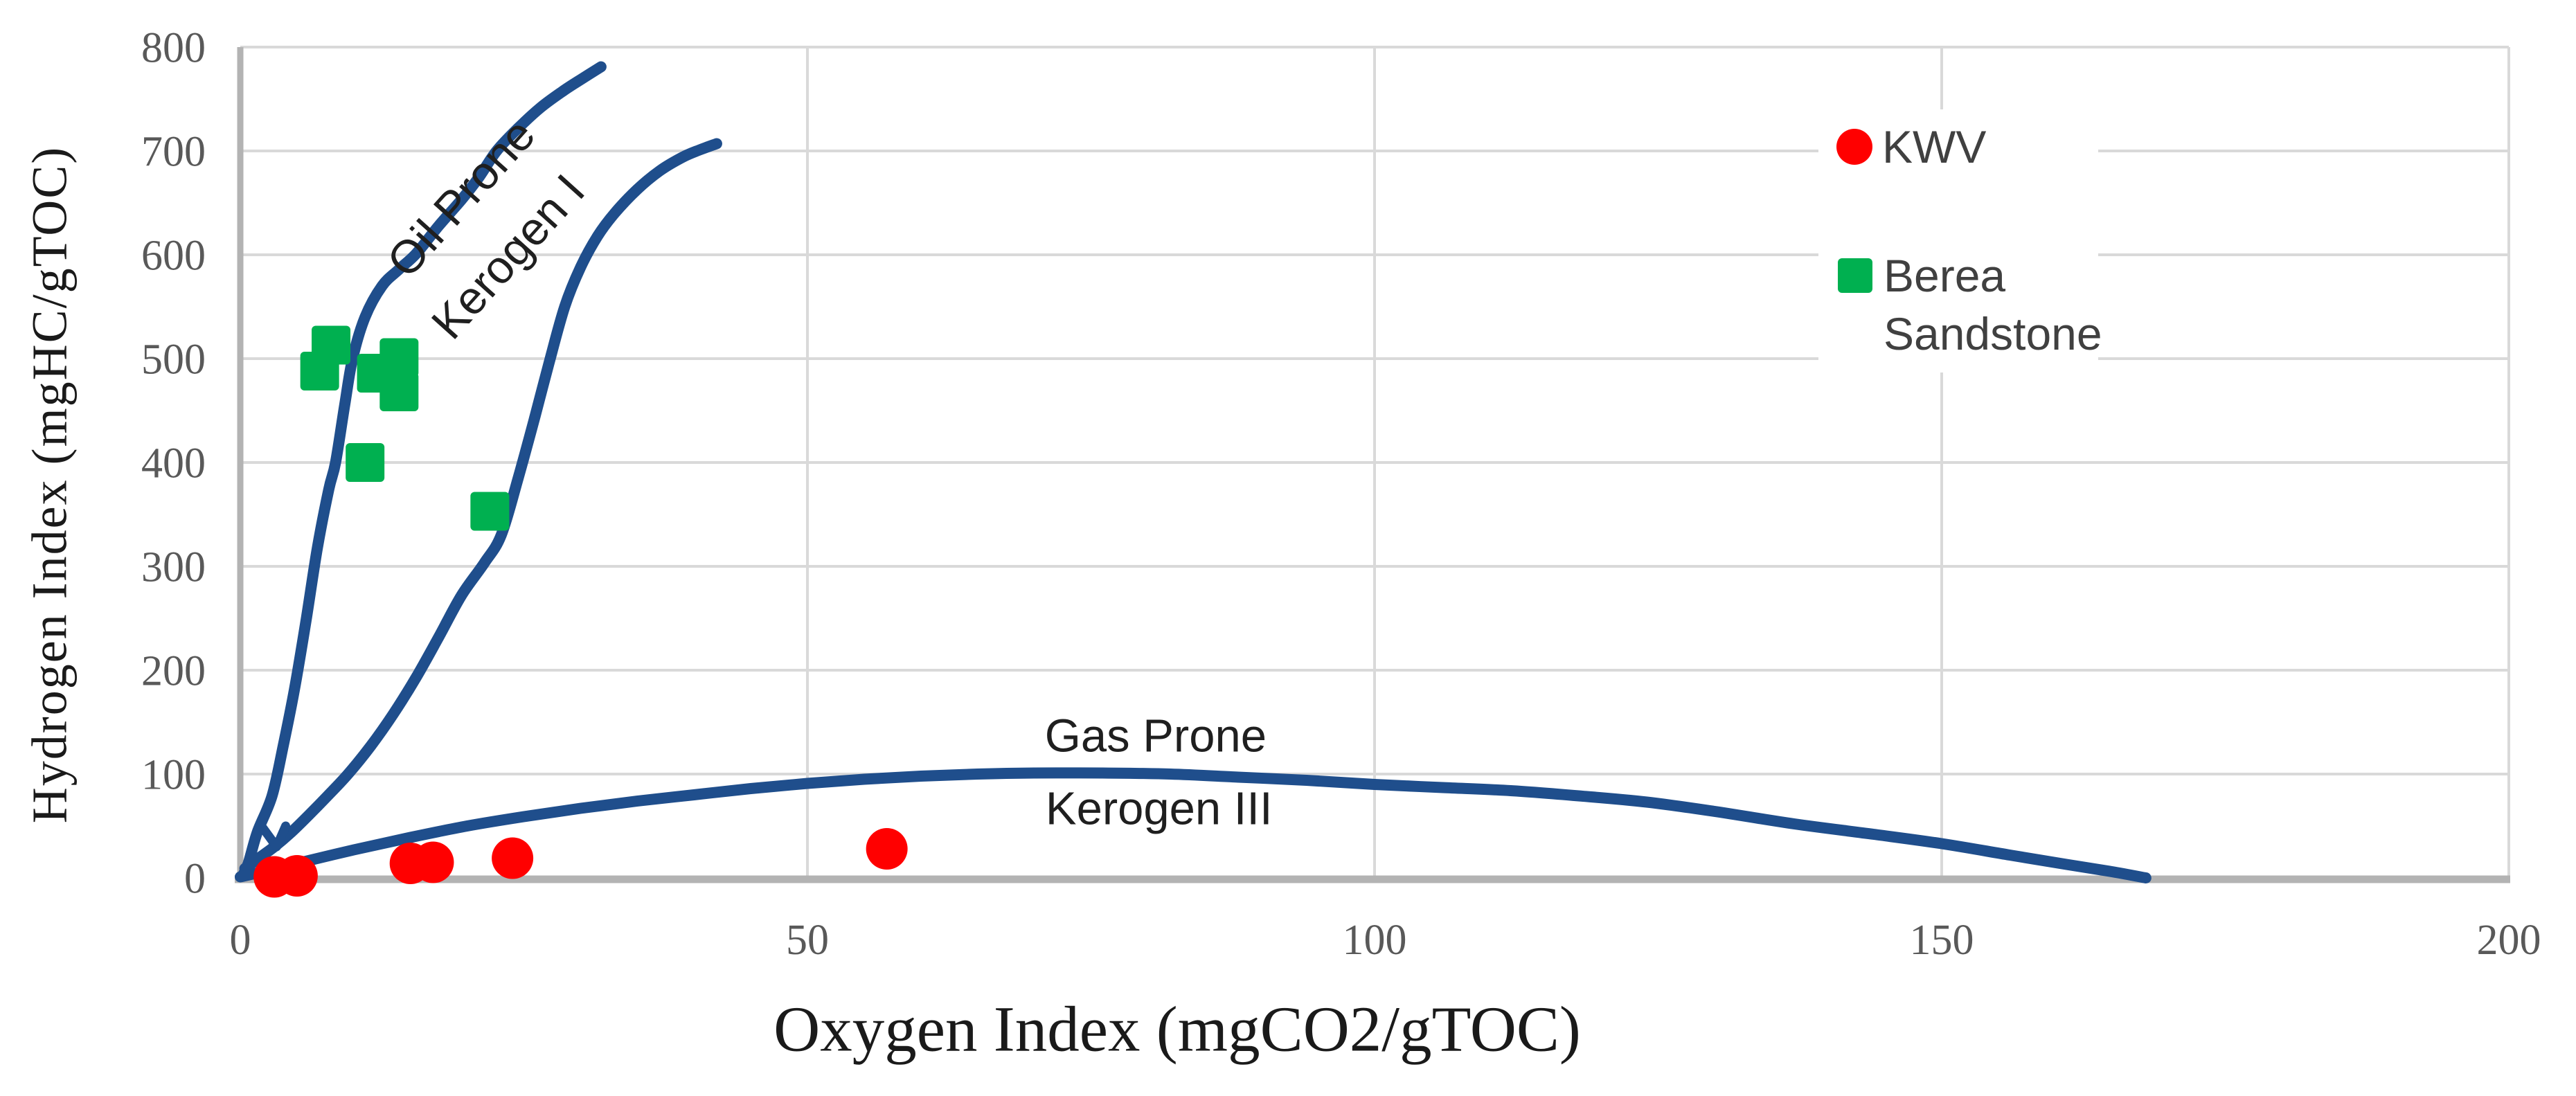  What do you see at coordinates (274, 836) in the screenshot?
I see `curve-kerogen-ii-arrowhead` at bounding box center [274, 836].